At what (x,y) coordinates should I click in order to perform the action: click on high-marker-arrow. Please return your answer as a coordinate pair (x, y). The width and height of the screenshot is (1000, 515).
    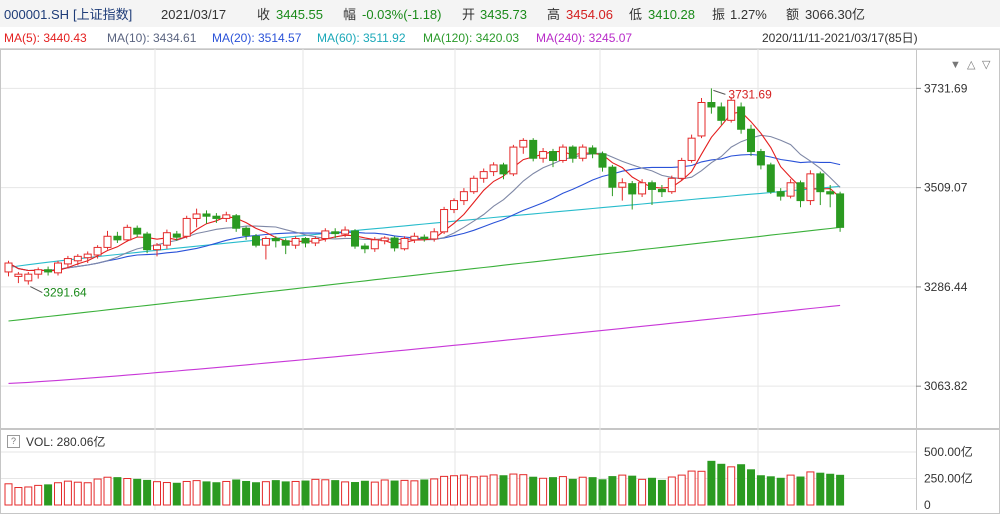
    Looking at the image, I should click on (719, 92).